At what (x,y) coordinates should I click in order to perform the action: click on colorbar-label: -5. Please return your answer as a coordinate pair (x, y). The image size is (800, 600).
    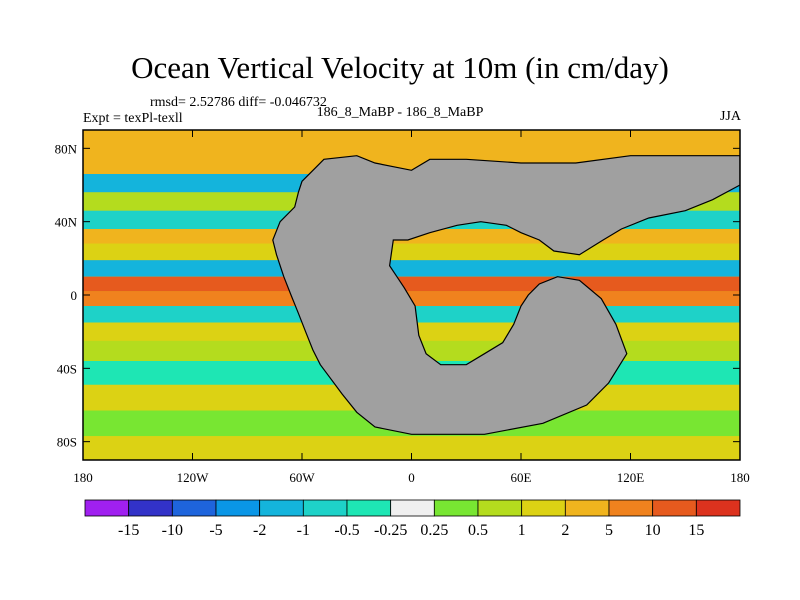
    Looking at the image, I should click on (215, 530).